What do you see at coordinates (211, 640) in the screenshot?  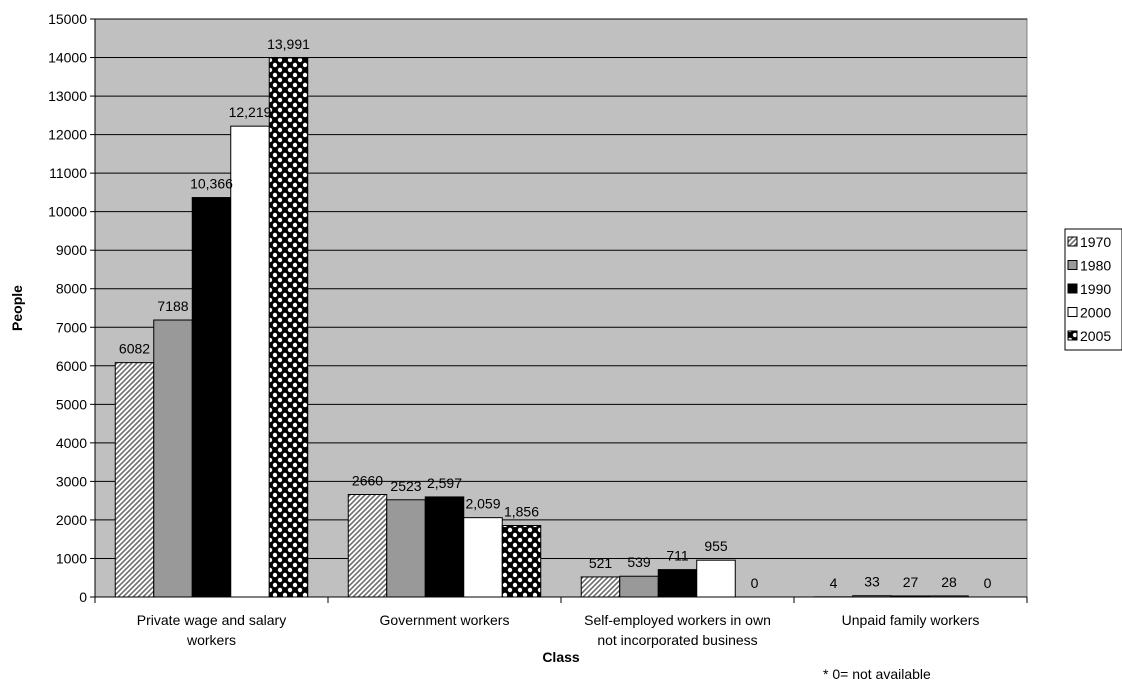 I see `x-tick-label: workers` at bounding box center [211, 640].